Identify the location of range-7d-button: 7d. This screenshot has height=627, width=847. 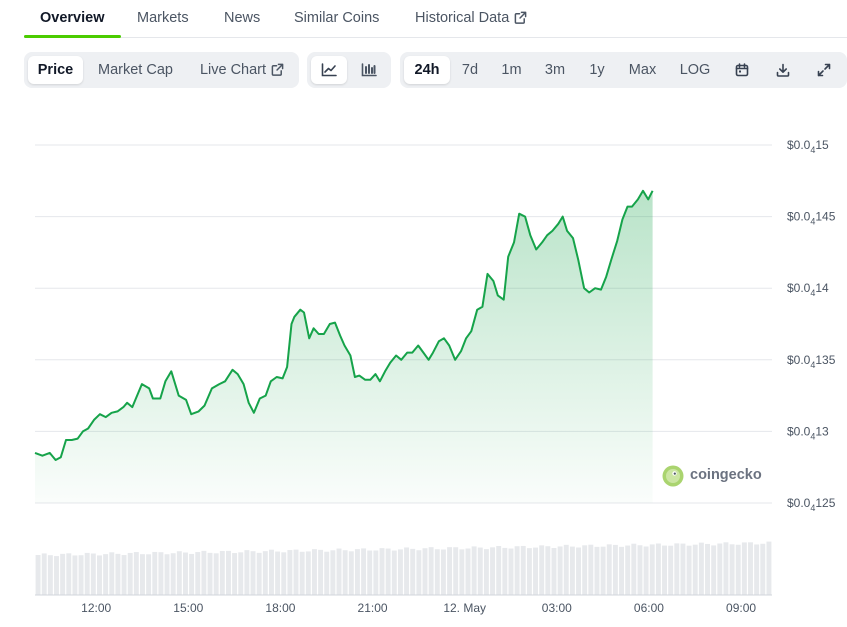
(470, 70).